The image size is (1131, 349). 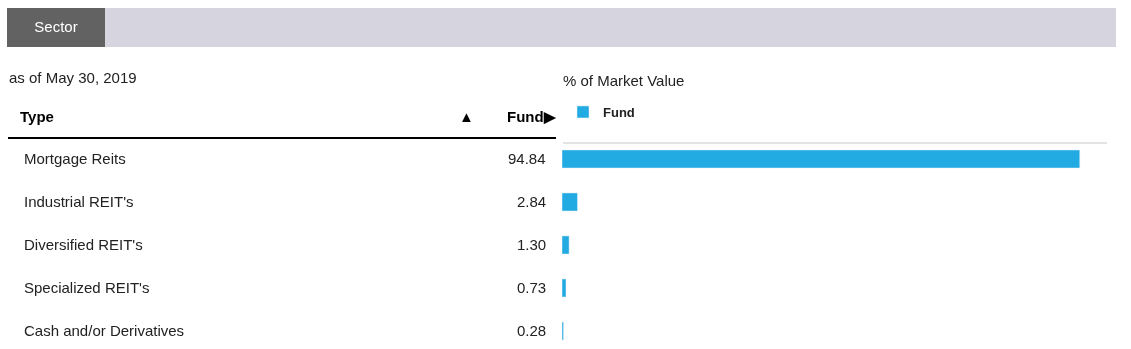 I want to click on text: as of May 30, 2019, so click(x=73, y=77).